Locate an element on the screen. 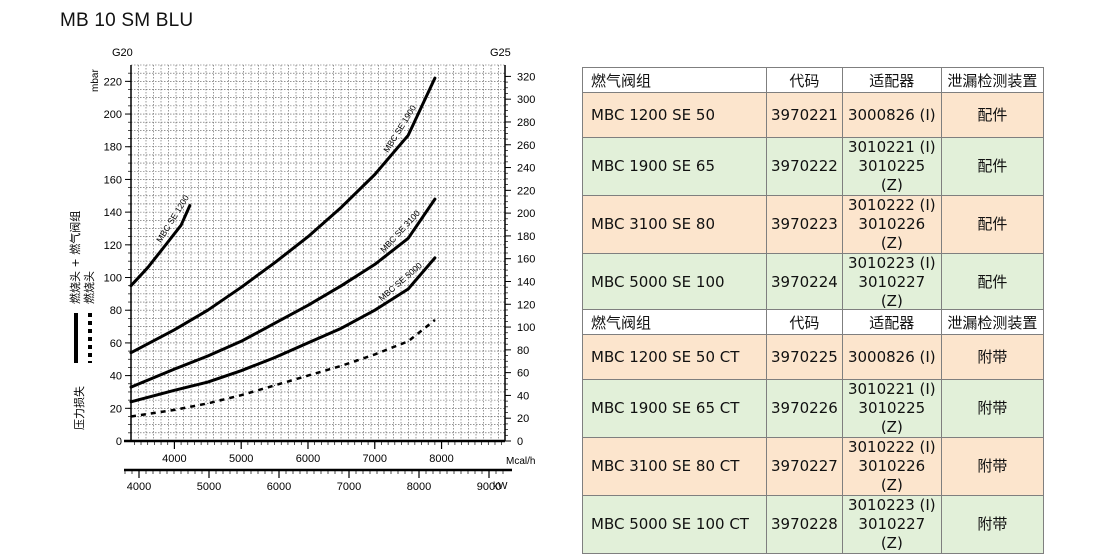 The height and width of the screenshot is (554, 1112). kw-tick-label: 7000 is located at coordinates (349, 487).